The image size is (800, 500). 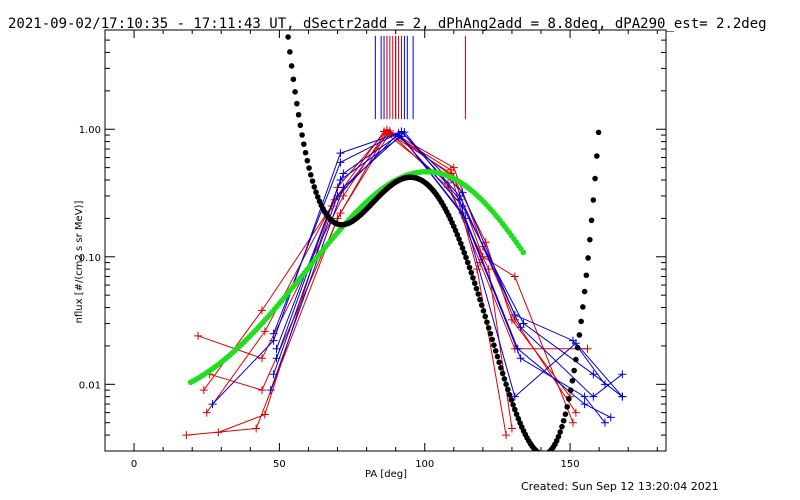 I want to click on x-axis-label: PA [deg], so click(x=386, y=474).